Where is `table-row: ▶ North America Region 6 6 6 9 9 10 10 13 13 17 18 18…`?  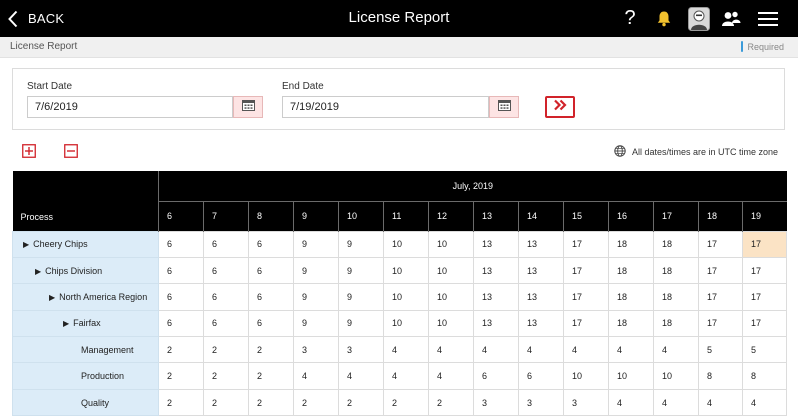
table-row: ▶ North America Region 6 6 6 9 9 10 10 13 13 17 18 18… is located at coordinates (400, 297).